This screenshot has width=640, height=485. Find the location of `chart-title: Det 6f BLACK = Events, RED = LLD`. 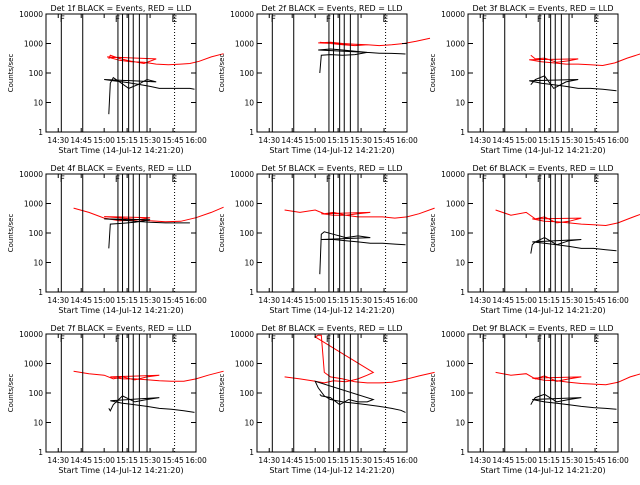

chart-title: Det 6f BLACK = Events, RED = LLD is located at coordinates (542, 168).